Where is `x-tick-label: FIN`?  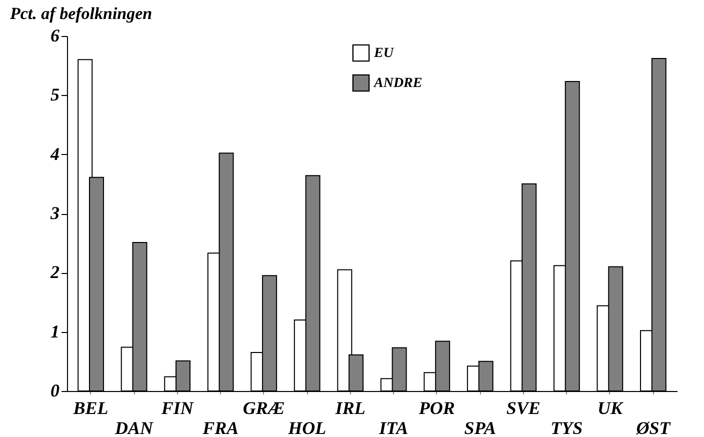 x-tick-label: FIN is located at coordinates (177, 408).